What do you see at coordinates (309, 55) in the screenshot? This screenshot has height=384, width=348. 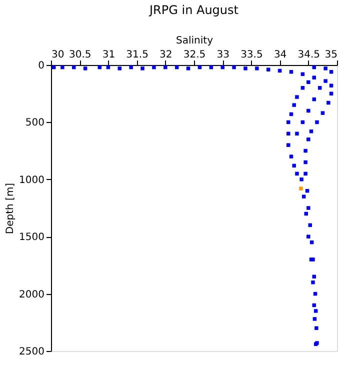 I see `x-tick-label: 34.5` at bounding box center [309, 55].